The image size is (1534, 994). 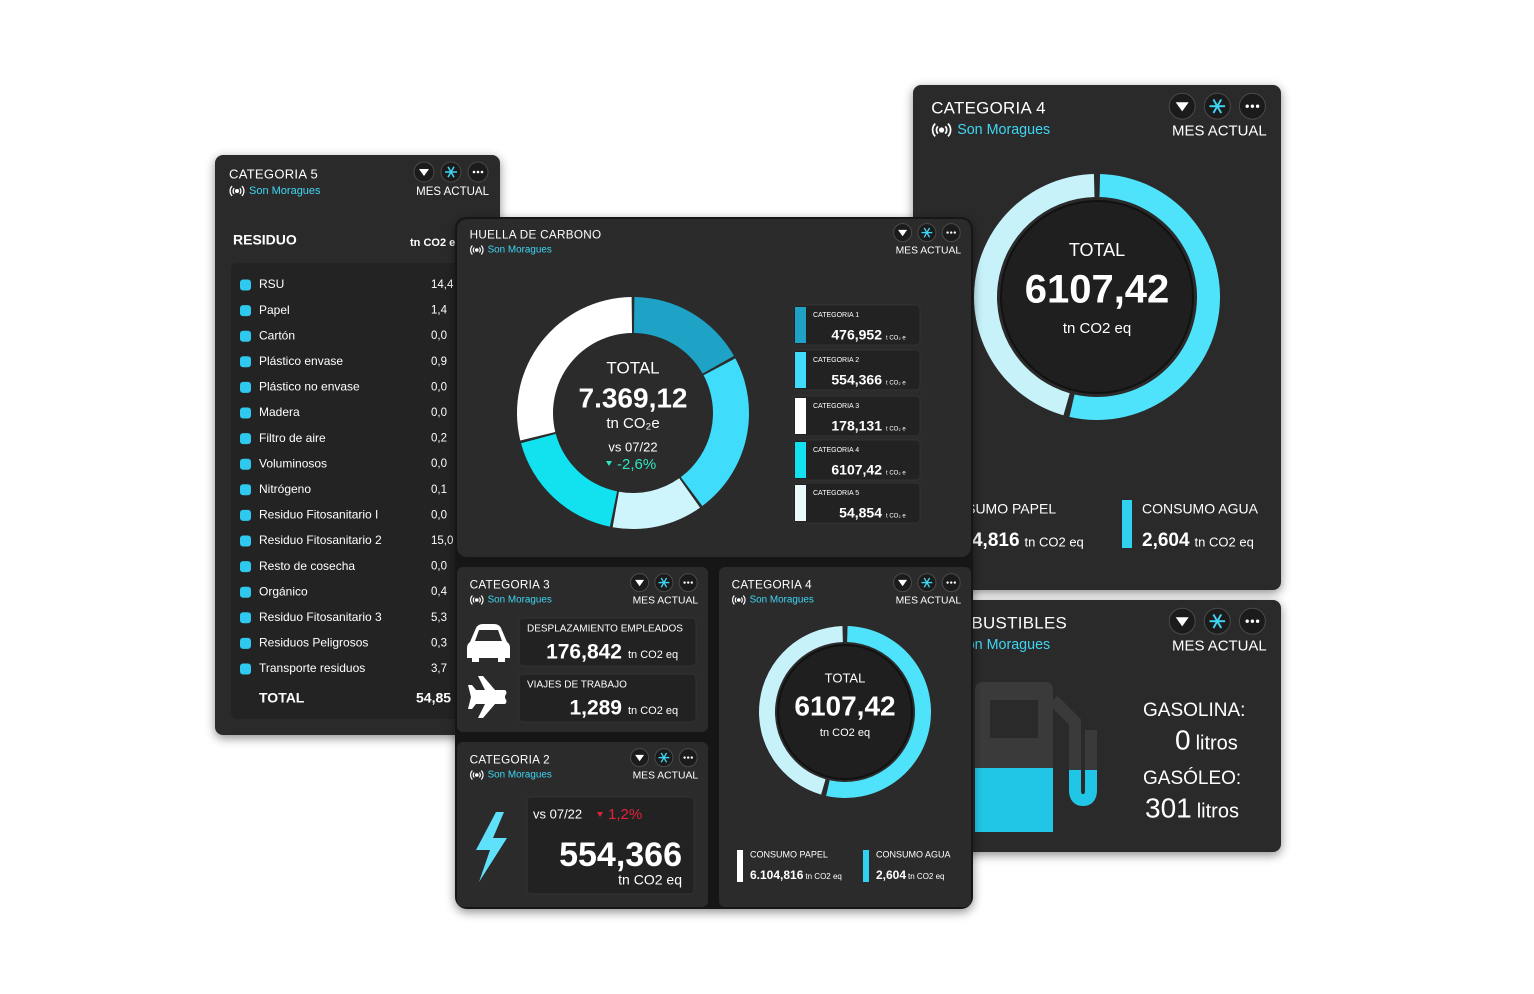 I want to click on row-value: 5,3, so click(x=439, y=618).